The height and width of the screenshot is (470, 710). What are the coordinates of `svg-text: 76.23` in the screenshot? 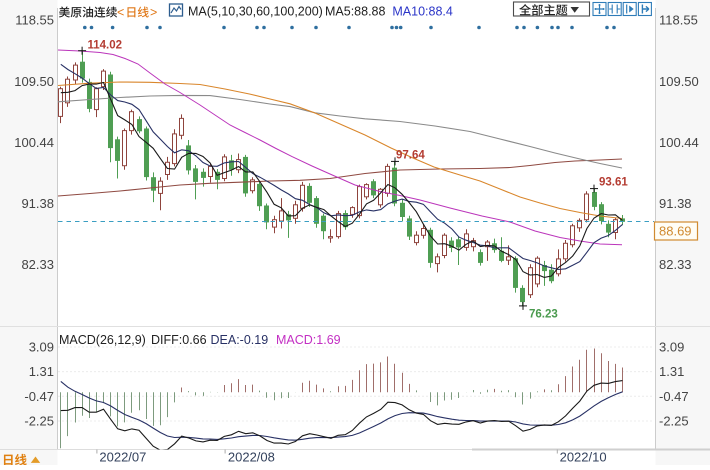 It's located at (543, 315).